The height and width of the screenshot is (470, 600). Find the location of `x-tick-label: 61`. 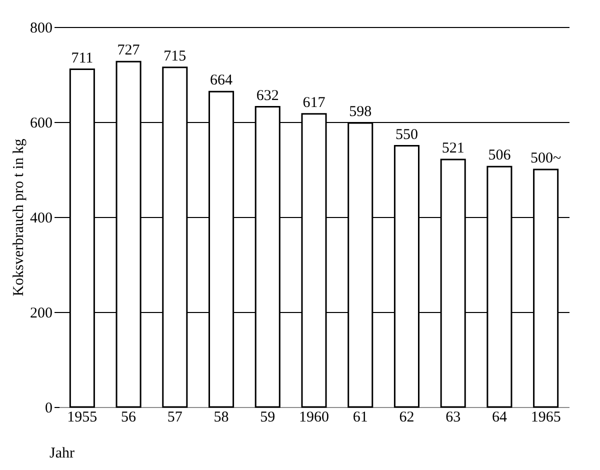

x-tick-label: 61 is located at coordinates (360, 418).